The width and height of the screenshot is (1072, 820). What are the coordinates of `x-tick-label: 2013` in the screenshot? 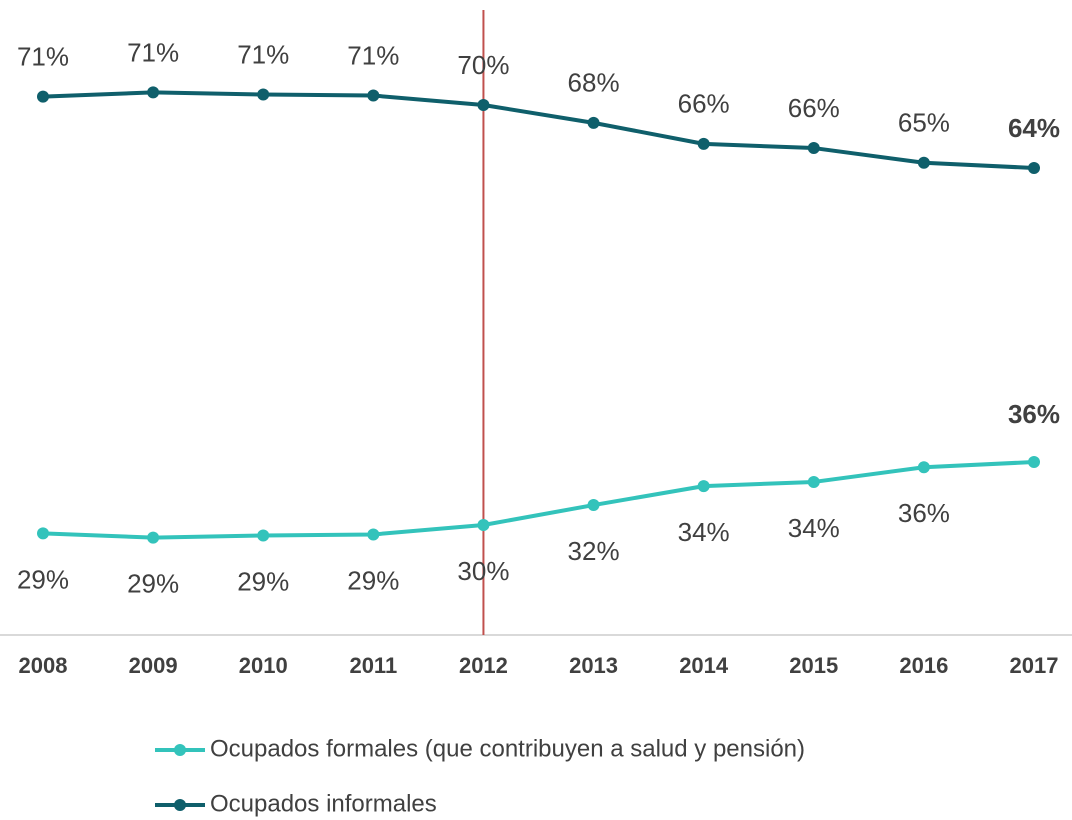 It's located at (593, 665).